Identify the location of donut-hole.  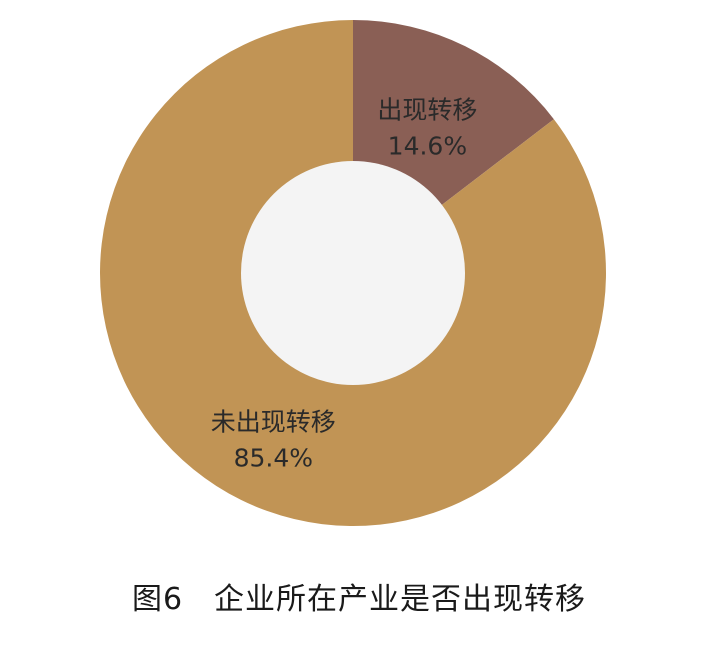
(353, 273).